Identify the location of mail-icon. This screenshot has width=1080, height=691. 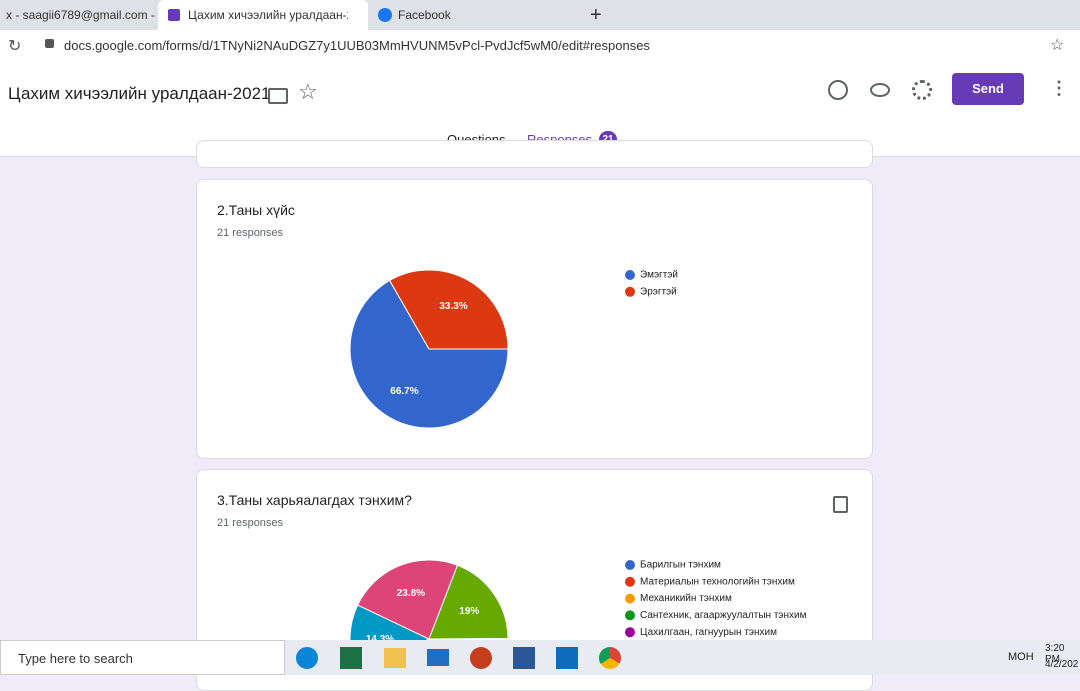
(438, 657).